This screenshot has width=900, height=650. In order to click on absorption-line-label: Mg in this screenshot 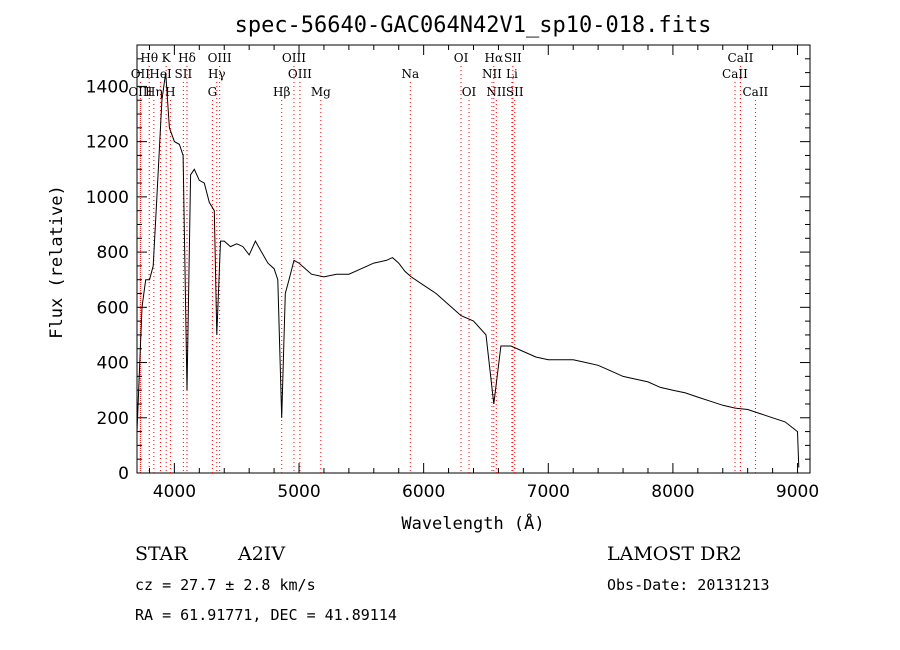, I will do `click(321, 92)`.